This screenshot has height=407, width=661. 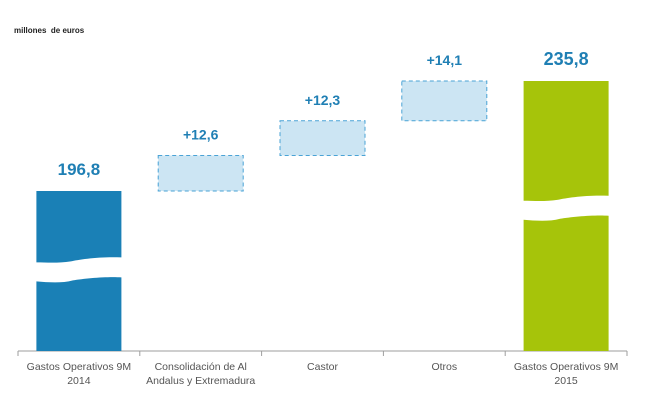 I want to click on x-tick-label: Consolidación de Al, so click(x=201, y=367).